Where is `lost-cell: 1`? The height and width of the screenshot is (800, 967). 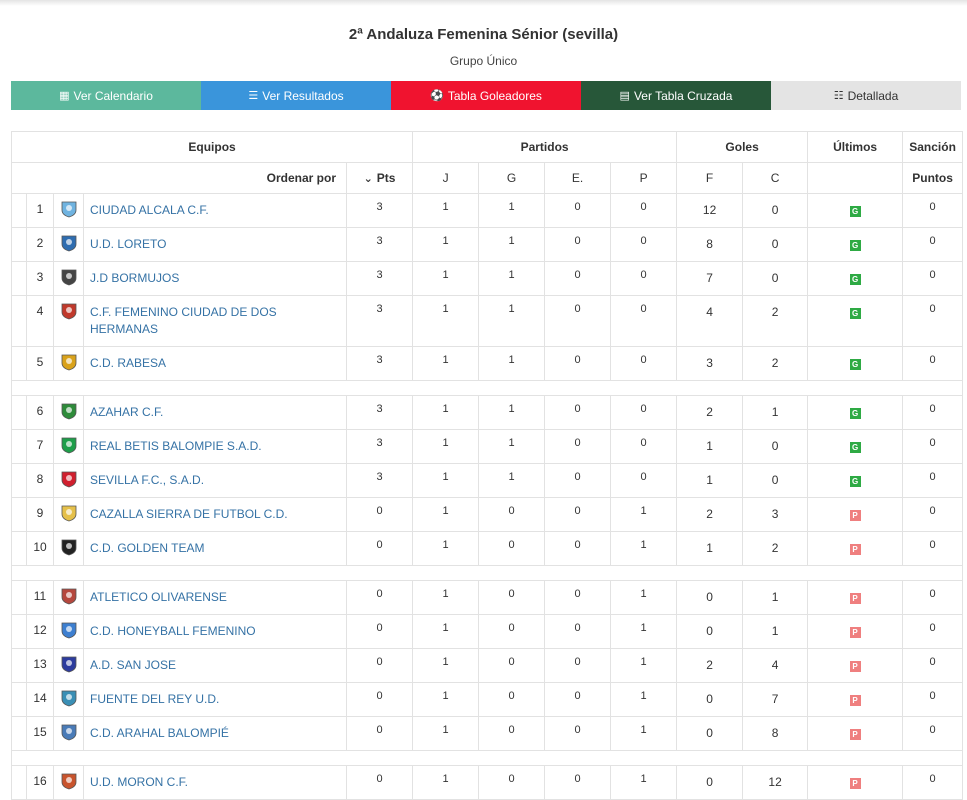
lost-cell: 1 is located at coordinates (644, 631).